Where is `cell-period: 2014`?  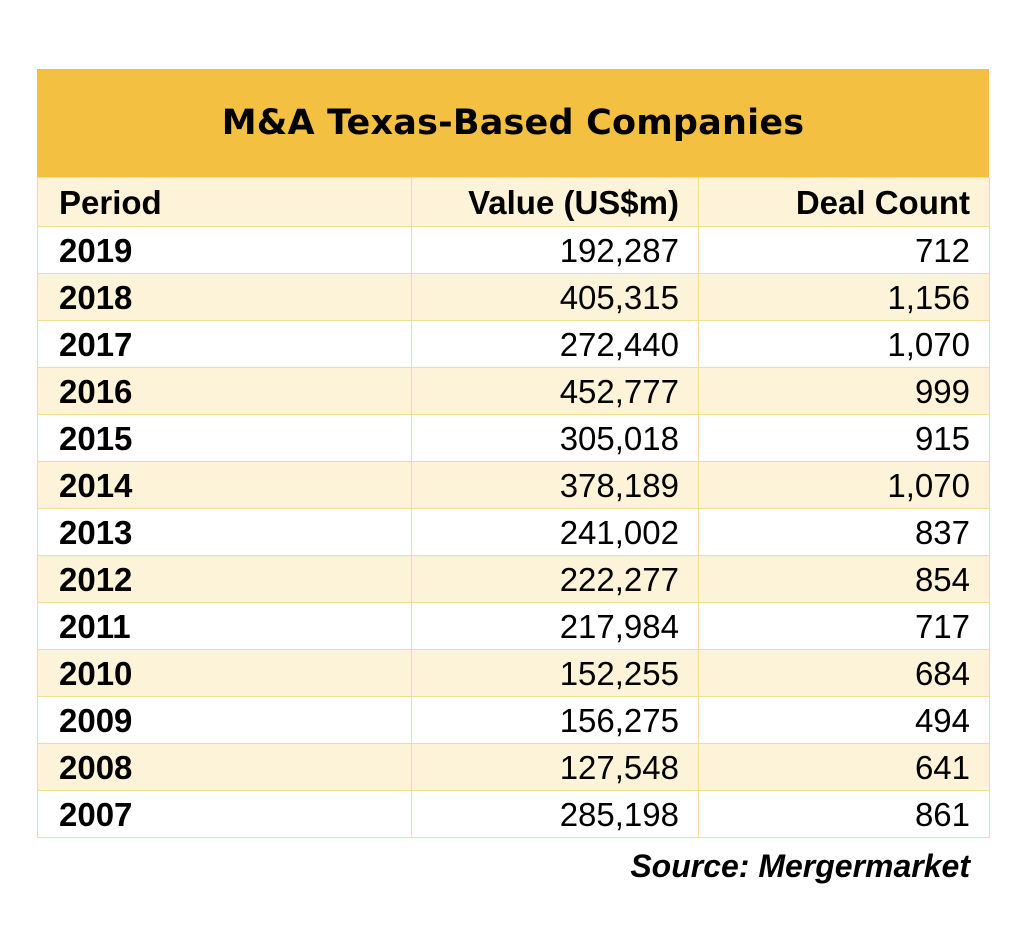 cell-period: 2014 is located at coordinates (224, 485).